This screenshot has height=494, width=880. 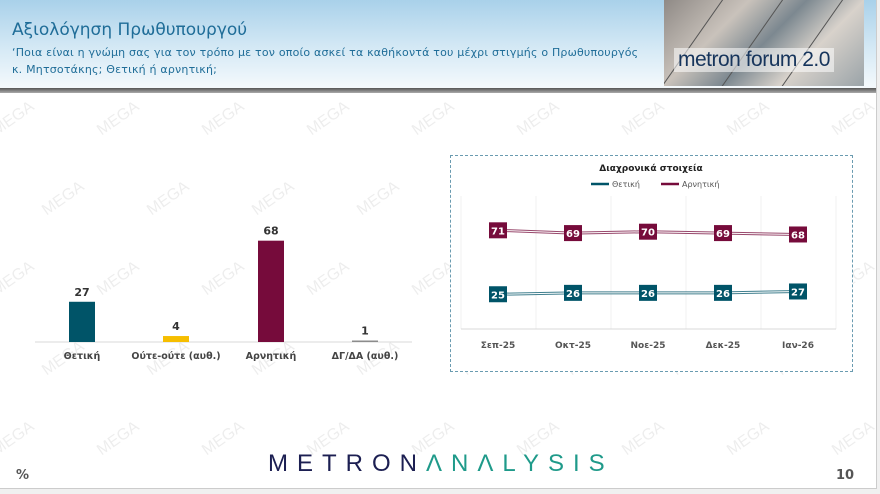 I want to click on unit-label: %, so click(x=23, y=475).